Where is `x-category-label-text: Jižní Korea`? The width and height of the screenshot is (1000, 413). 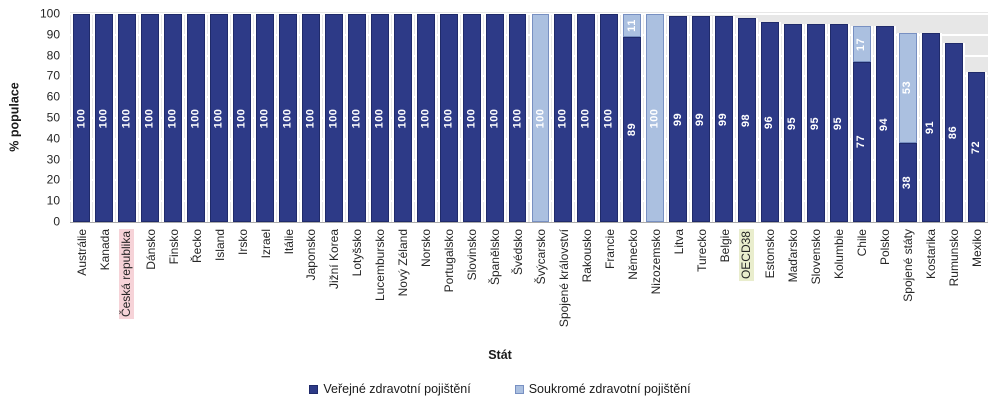 x-category-label-text: Jižní Korea is located at coordinates (334, 259).